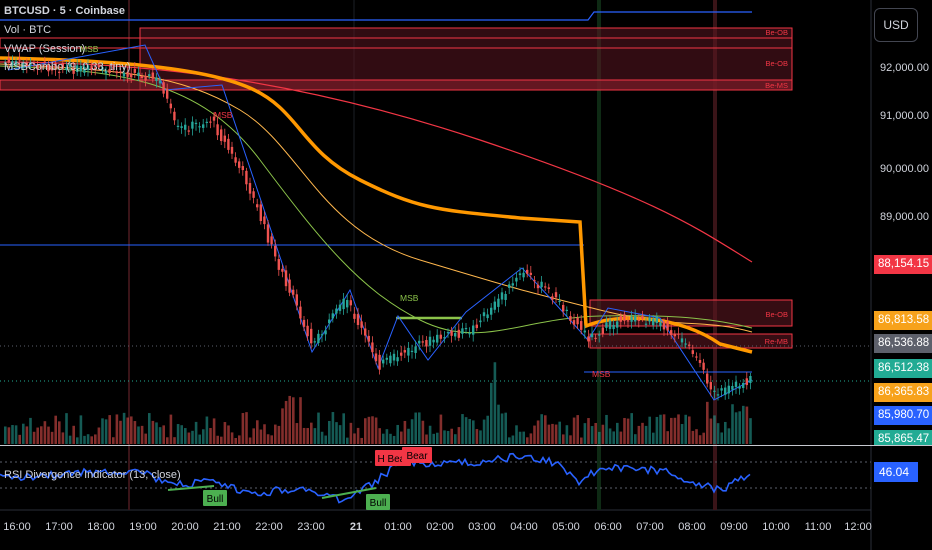  I want to click on time-label: 19:00, so click(143, 527).